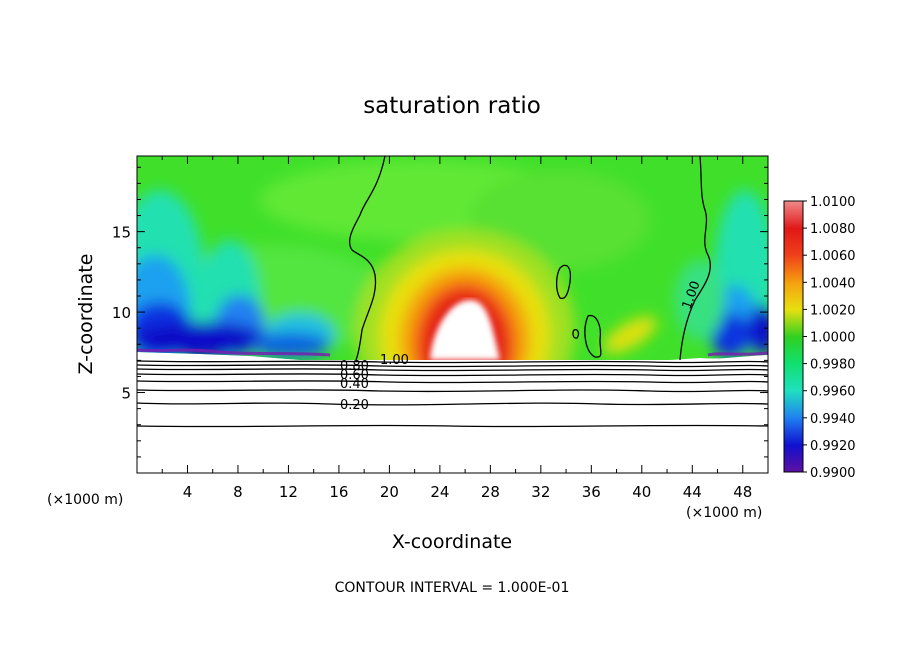 Image resolution: width=904 pixels, height=654 pixels. Describe the element at coordinates (121, 233) in the screenshot. I see `y-tick-label: 15` at that location.